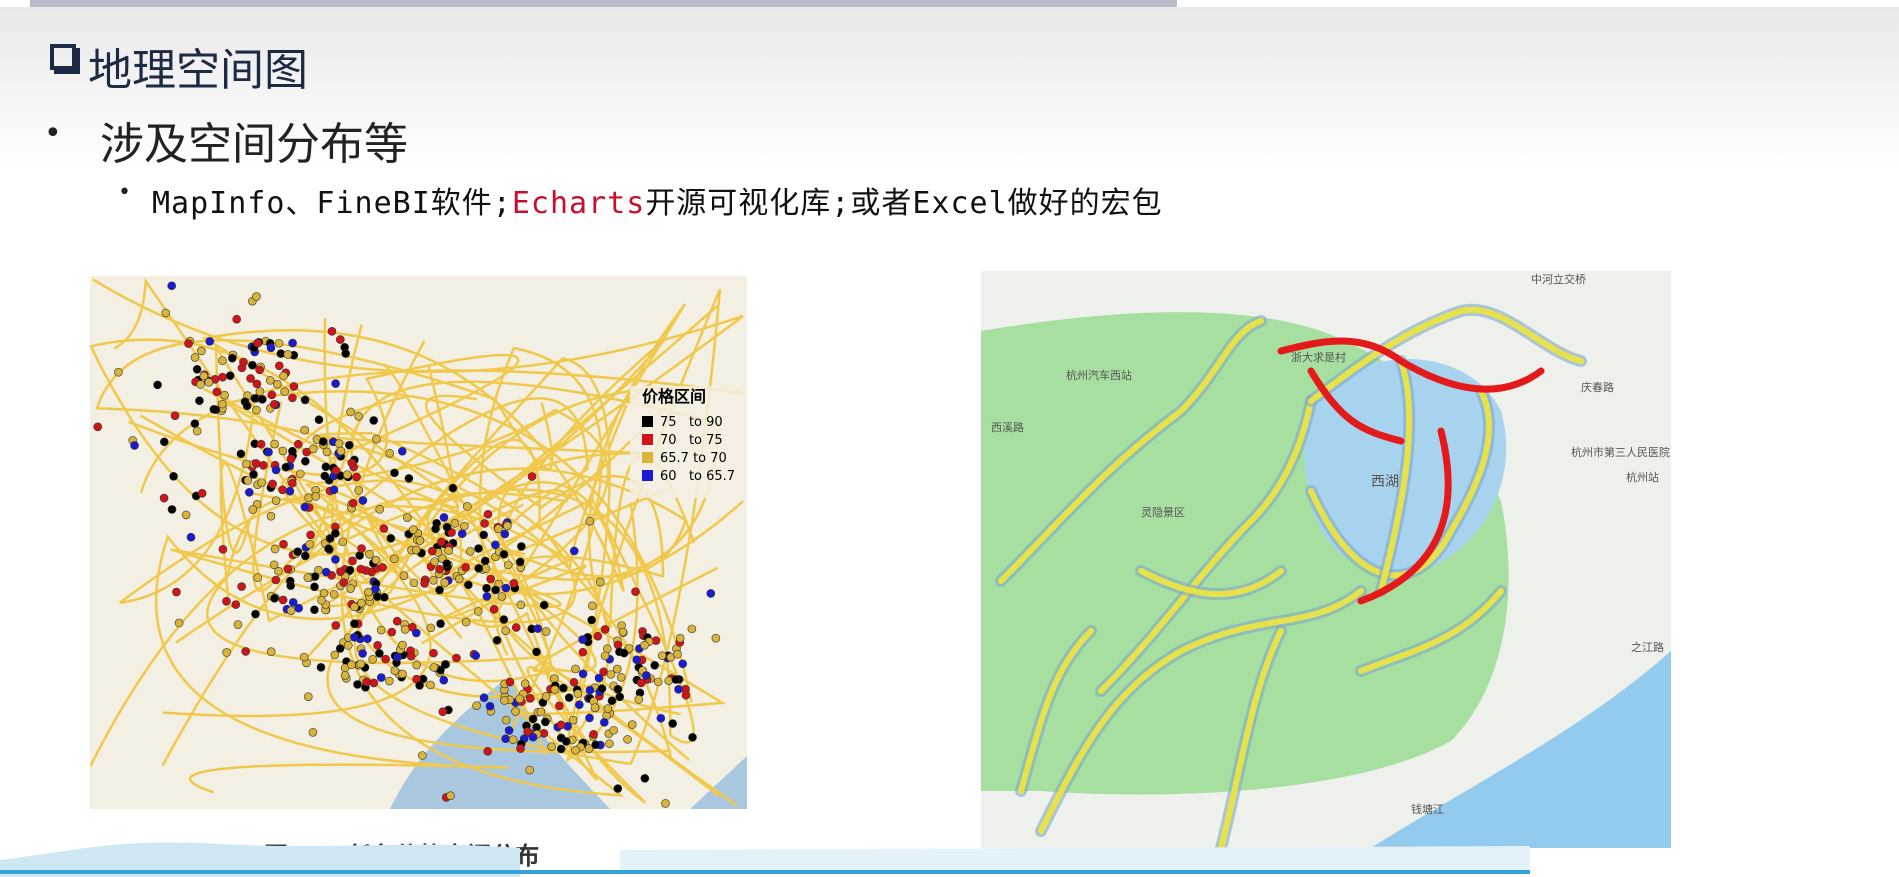 This screenshot has height=877, width=1899. What do you see at coordinates (1427, 809) in the screenshot?
I see `map-label: 钱塘江` at bounding box center [1427, 809].